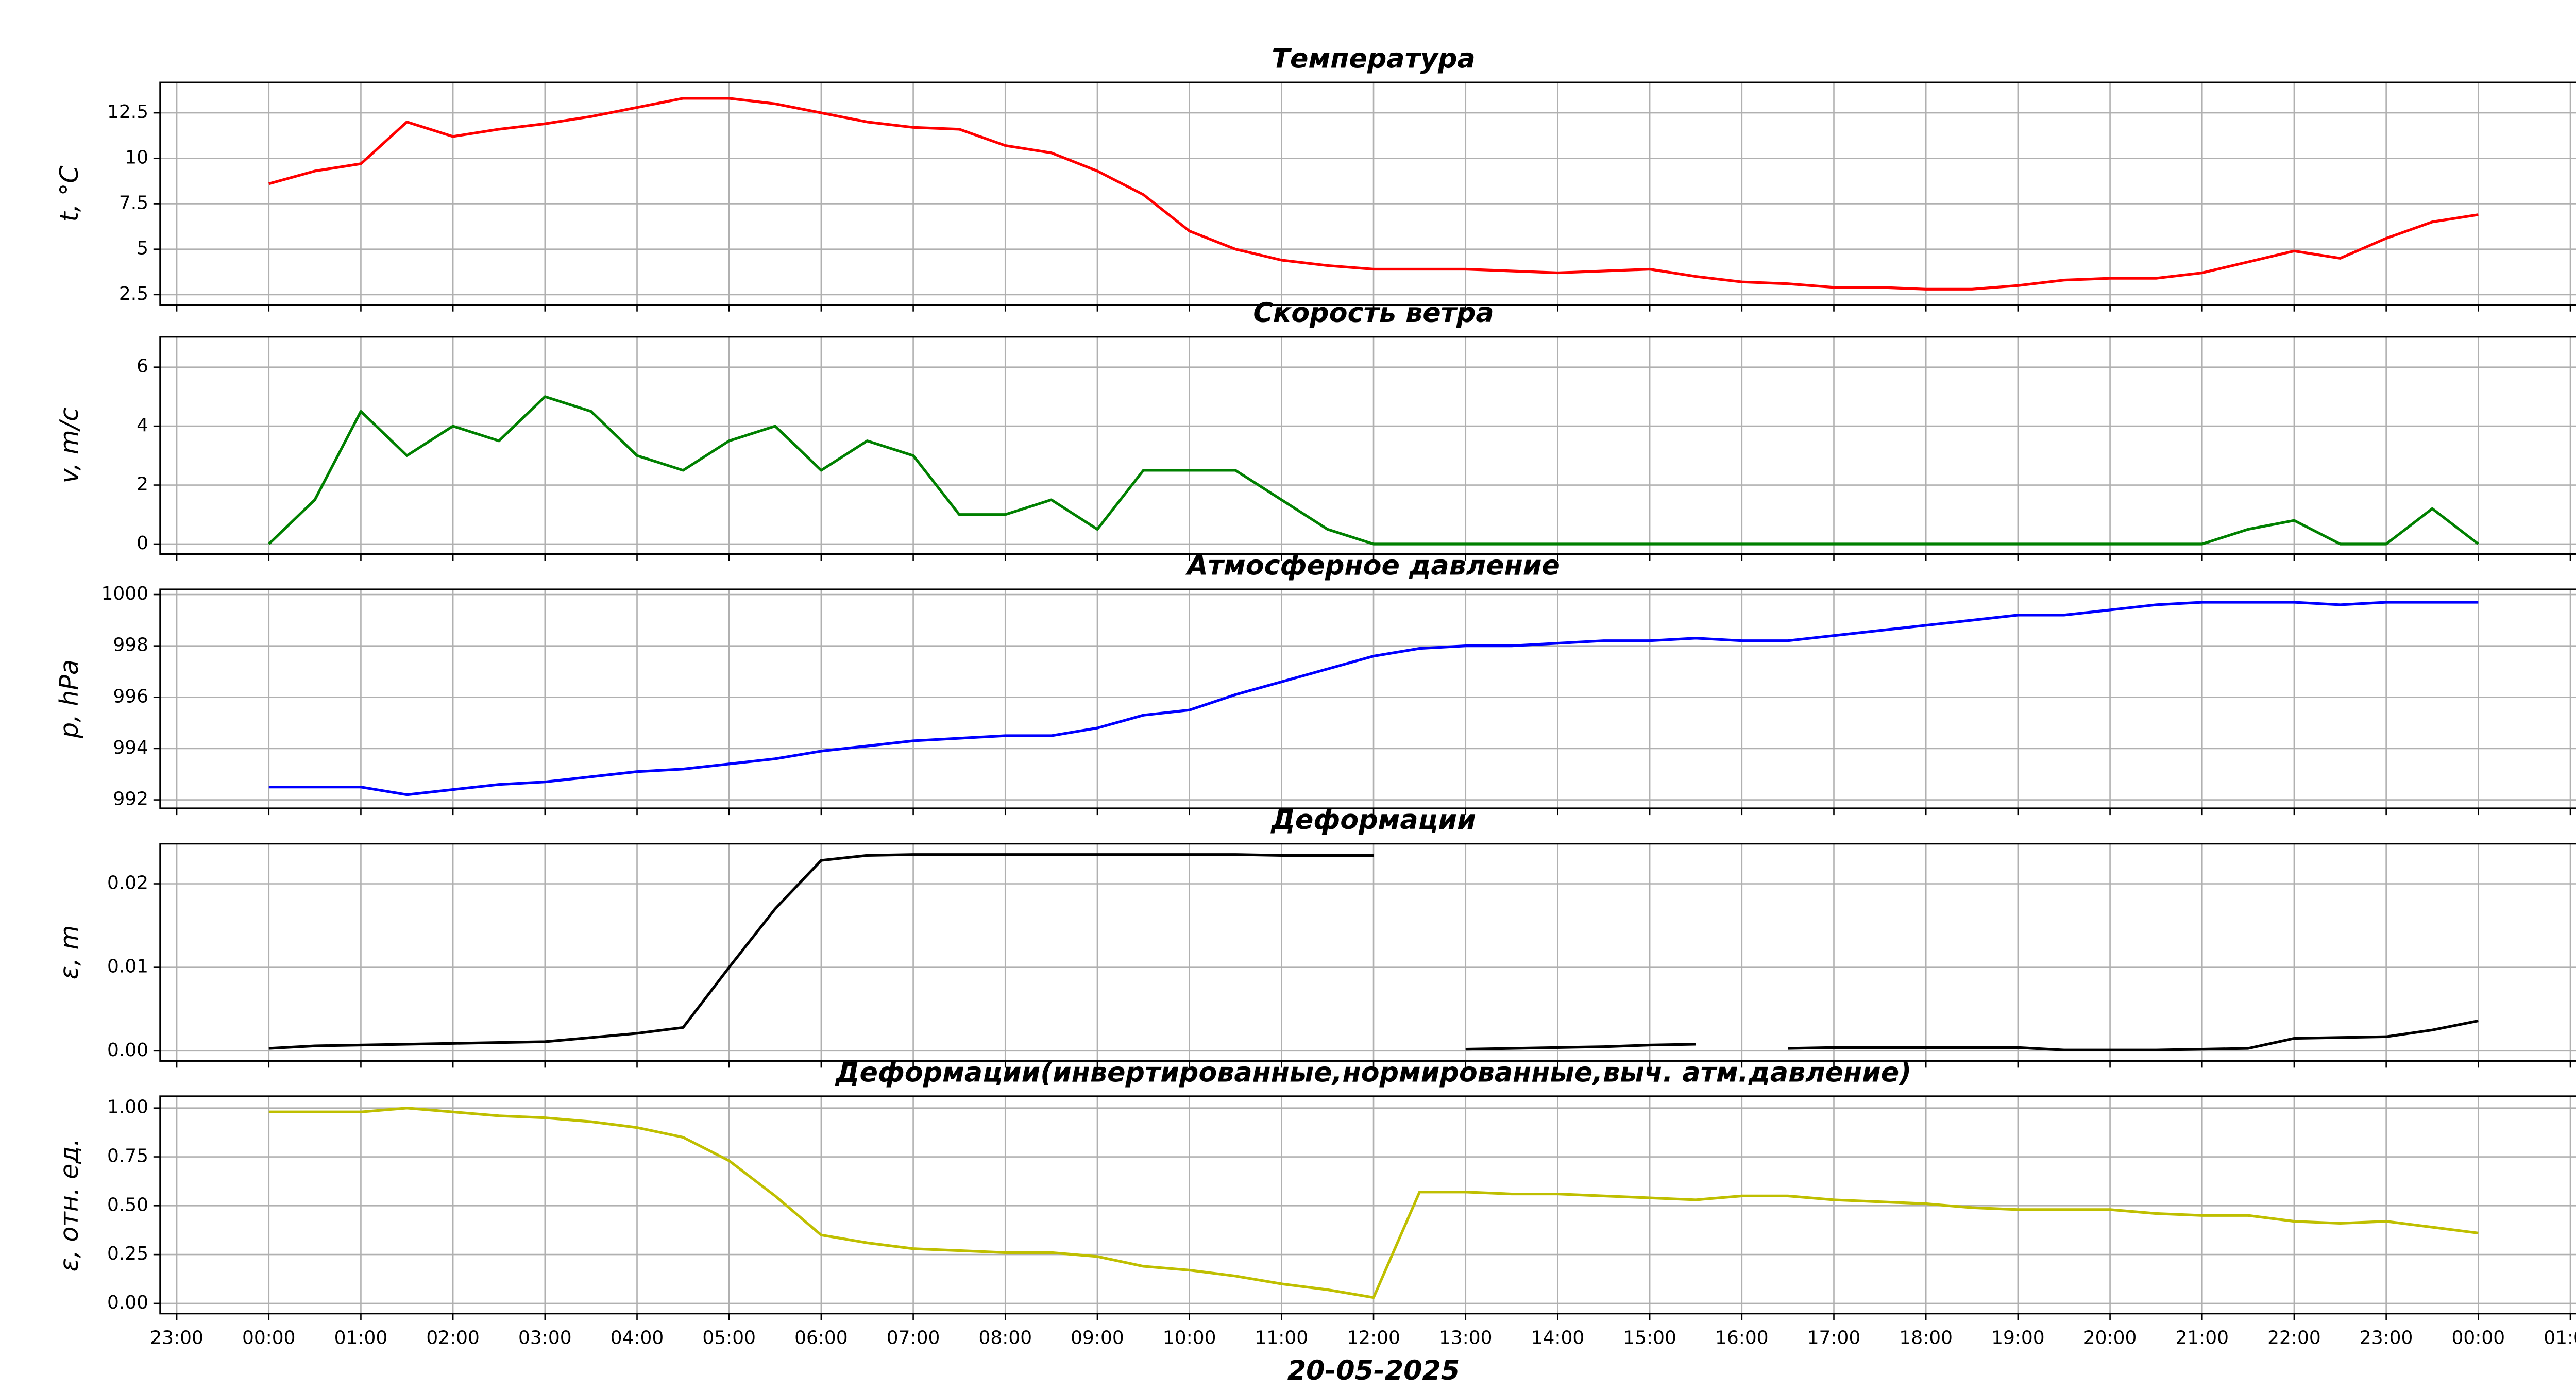 Image resolution: width=2576 pixels, height=1391 pixels. I want to click on x-tick-label: 19:00, so click(2018, 1338).